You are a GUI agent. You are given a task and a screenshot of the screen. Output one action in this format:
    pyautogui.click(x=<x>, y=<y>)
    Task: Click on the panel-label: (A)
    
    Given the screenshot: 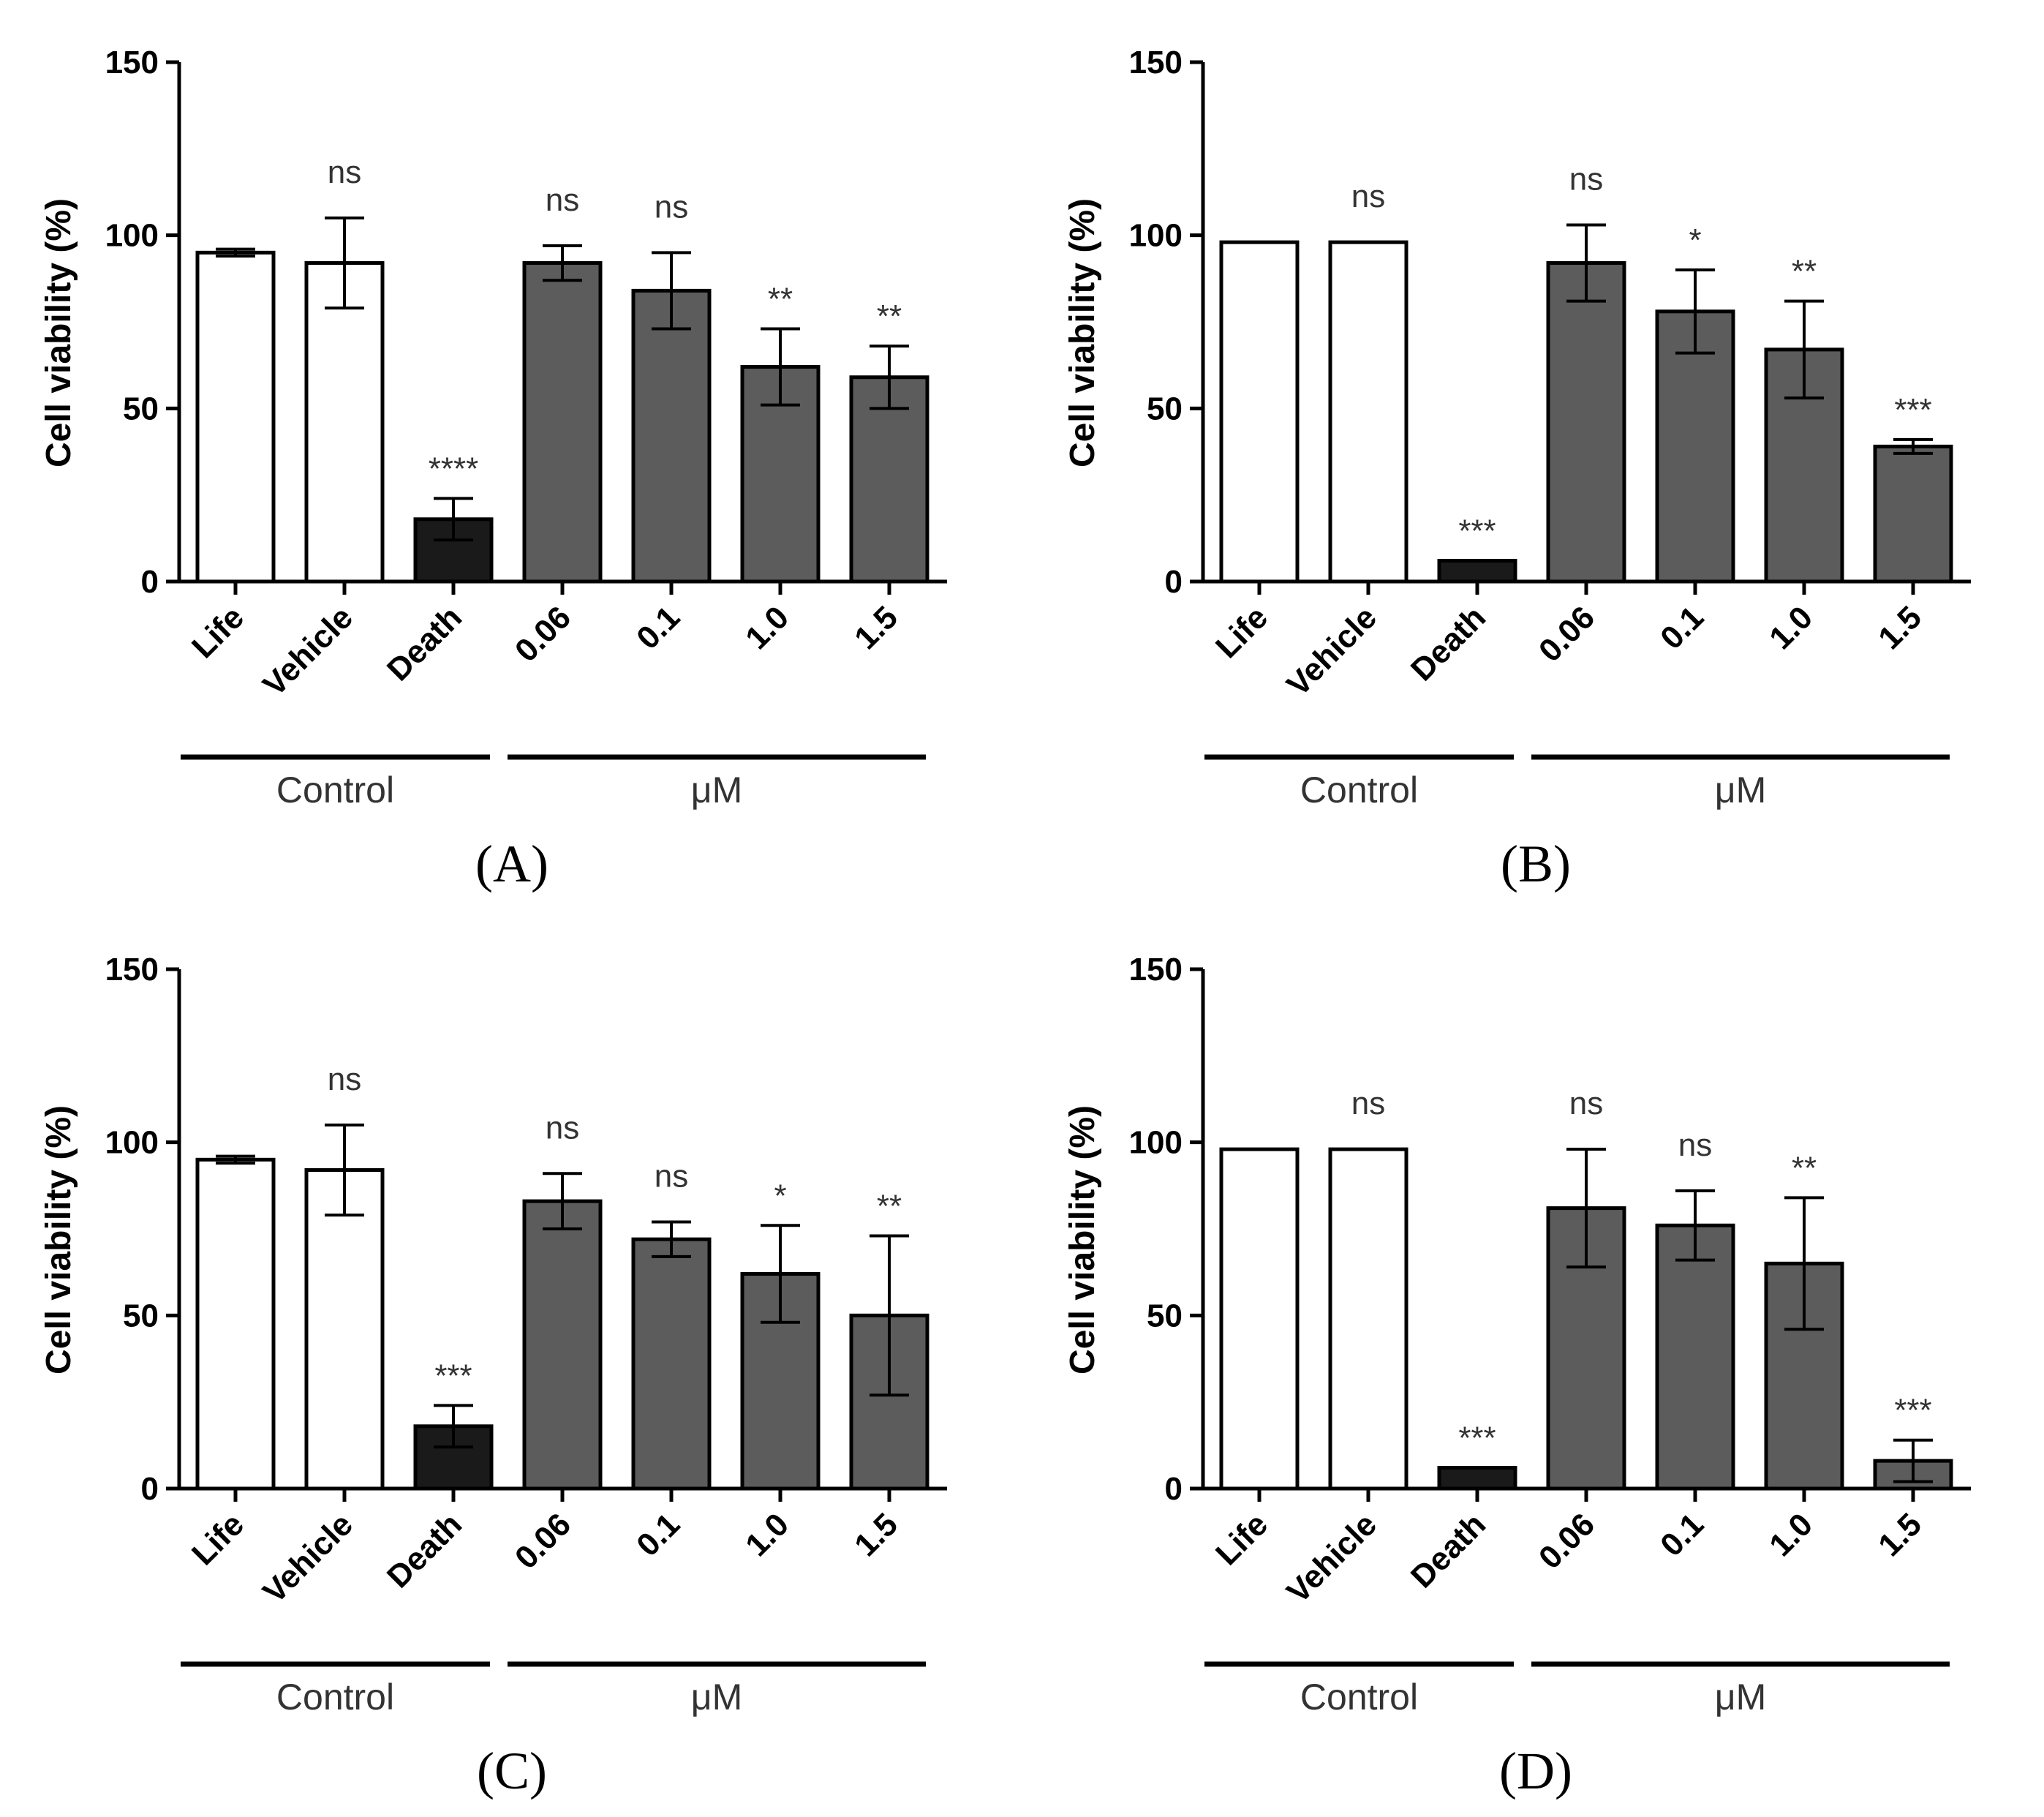 What is the action you would take?
    pyautogui.click(x=511, y=864)
    